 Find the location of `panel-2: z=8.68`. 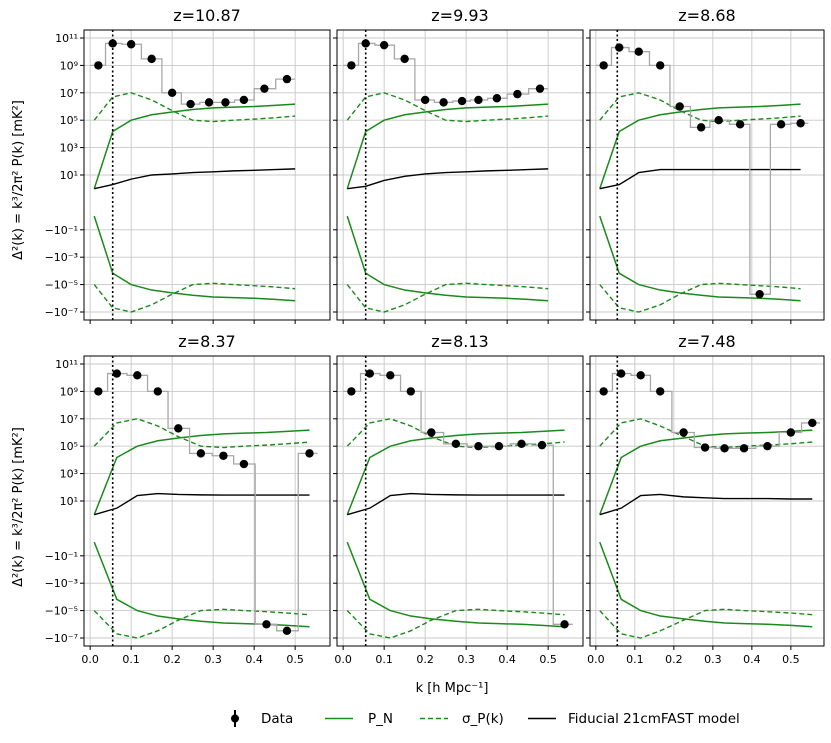

panel-2: z=8.68 is located at coordinates (705, 165).